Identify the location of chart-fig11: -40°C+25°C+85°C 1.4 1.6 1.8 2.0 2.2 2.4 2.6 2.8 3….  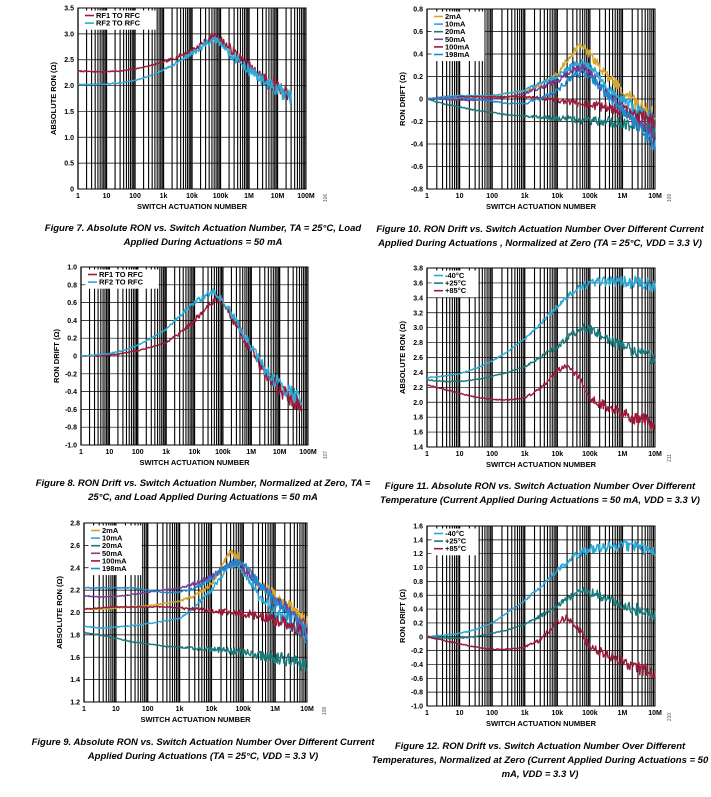
(540, 386).